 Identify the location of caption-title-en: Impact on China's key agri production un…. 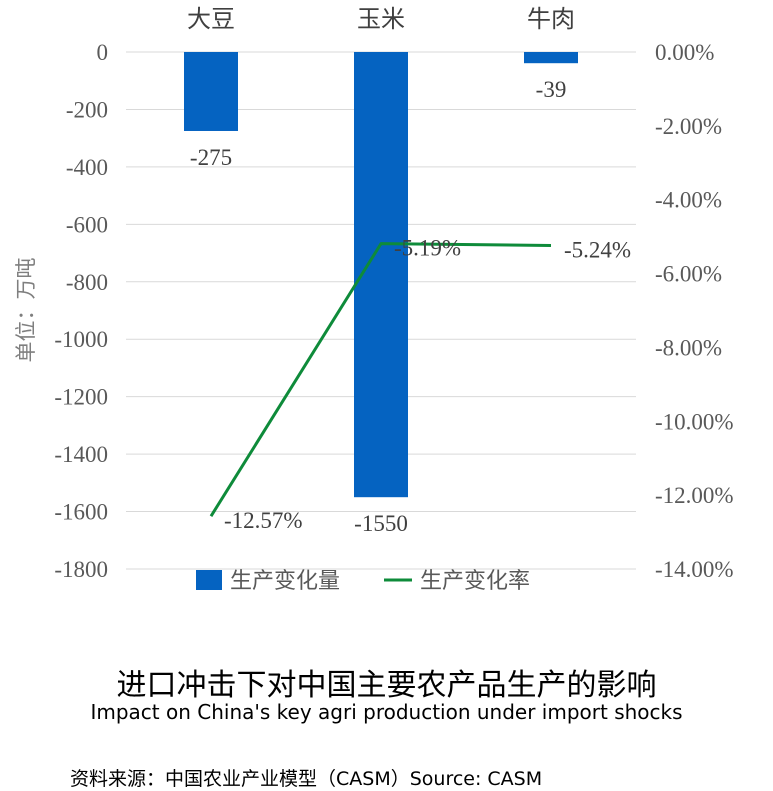
(386, 712).